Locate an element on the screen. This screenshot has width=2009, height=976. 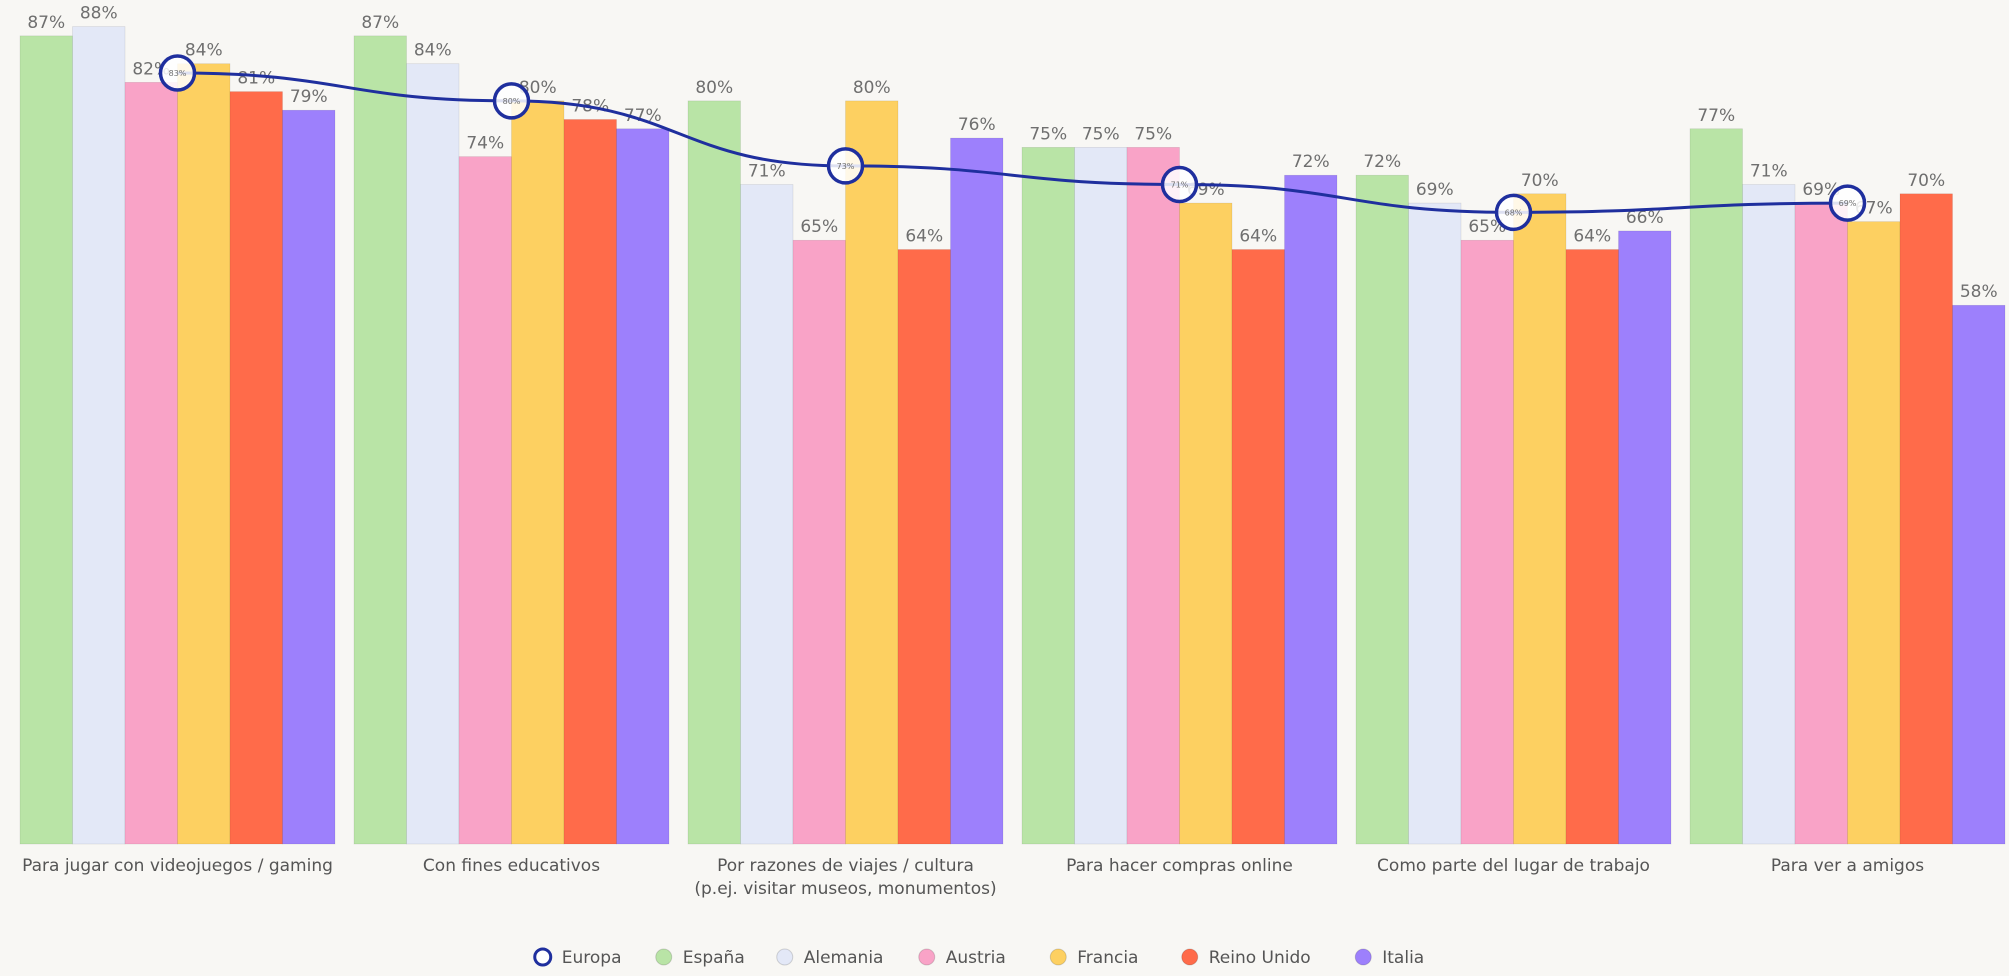
line is located at coordinates (1012, 142).